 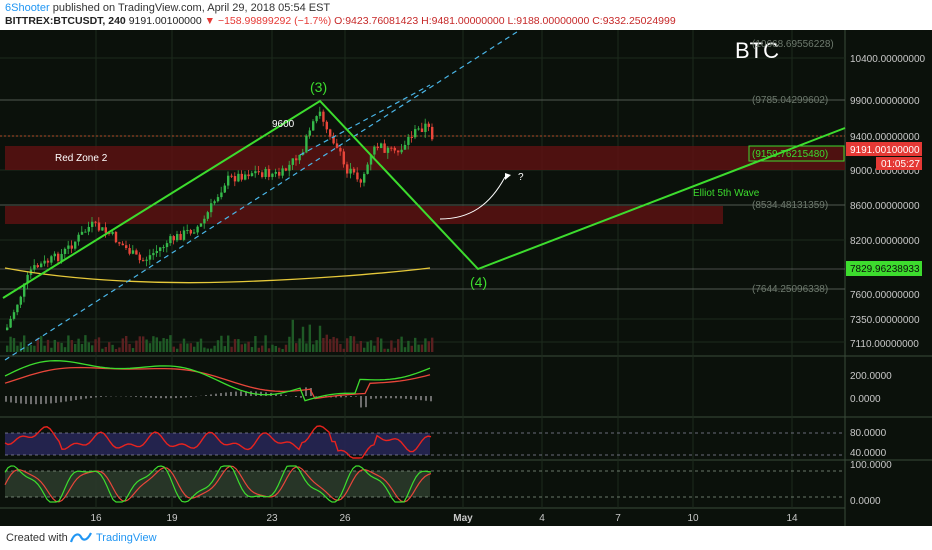 I want to click on box-timer, so click(x=899, y=163).